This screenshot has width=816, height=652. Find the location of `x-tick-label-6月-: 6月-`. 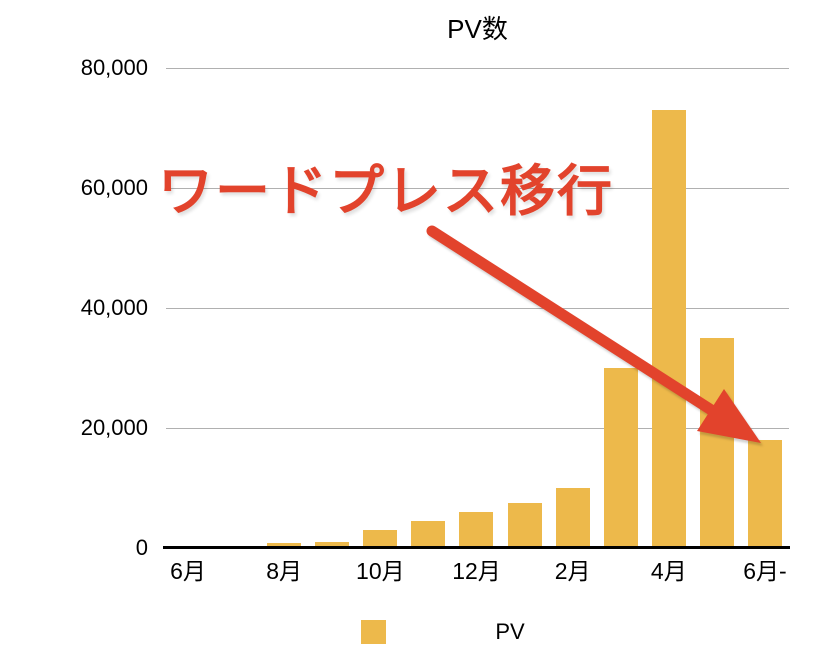

x-tick-label-6月-: 6月- is located at coordinates (765, 571).